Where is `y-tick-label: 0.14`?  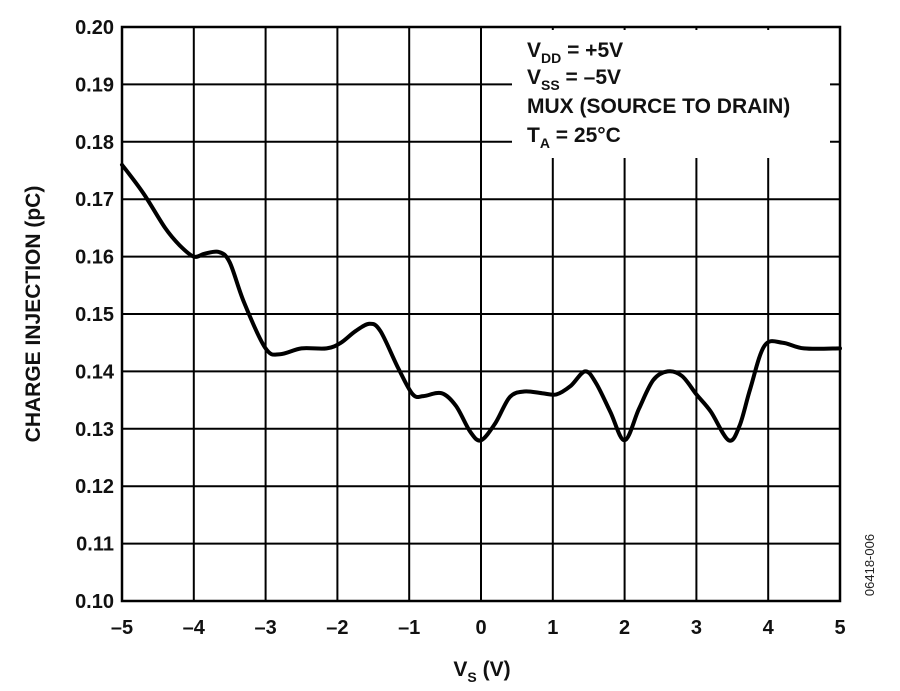
y-tick-label: 0.14 is located at coordinates (95, 372).